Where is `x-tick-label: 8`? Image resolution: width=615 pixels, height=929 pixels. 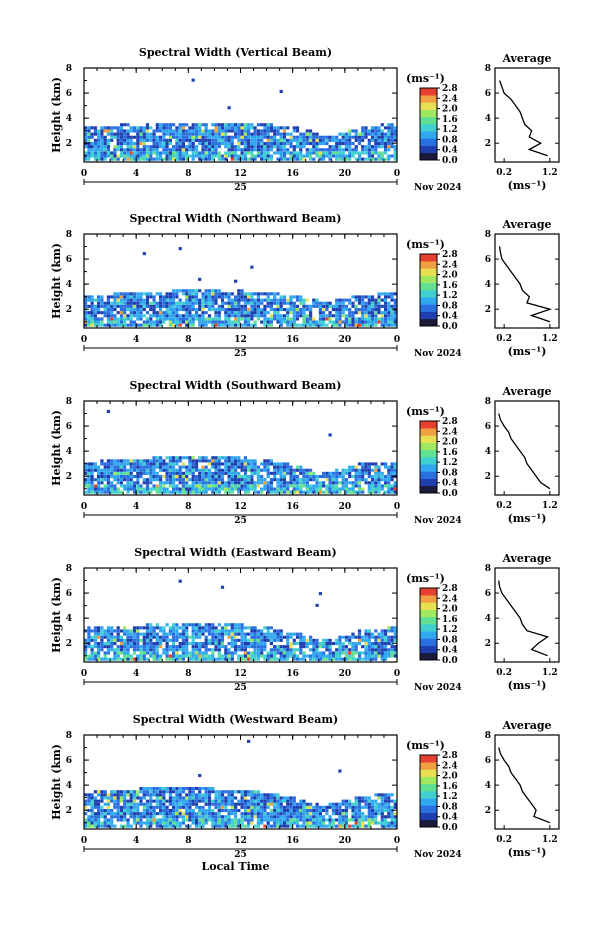 x-tick-label: 8 is located at coordinates (188, 674).